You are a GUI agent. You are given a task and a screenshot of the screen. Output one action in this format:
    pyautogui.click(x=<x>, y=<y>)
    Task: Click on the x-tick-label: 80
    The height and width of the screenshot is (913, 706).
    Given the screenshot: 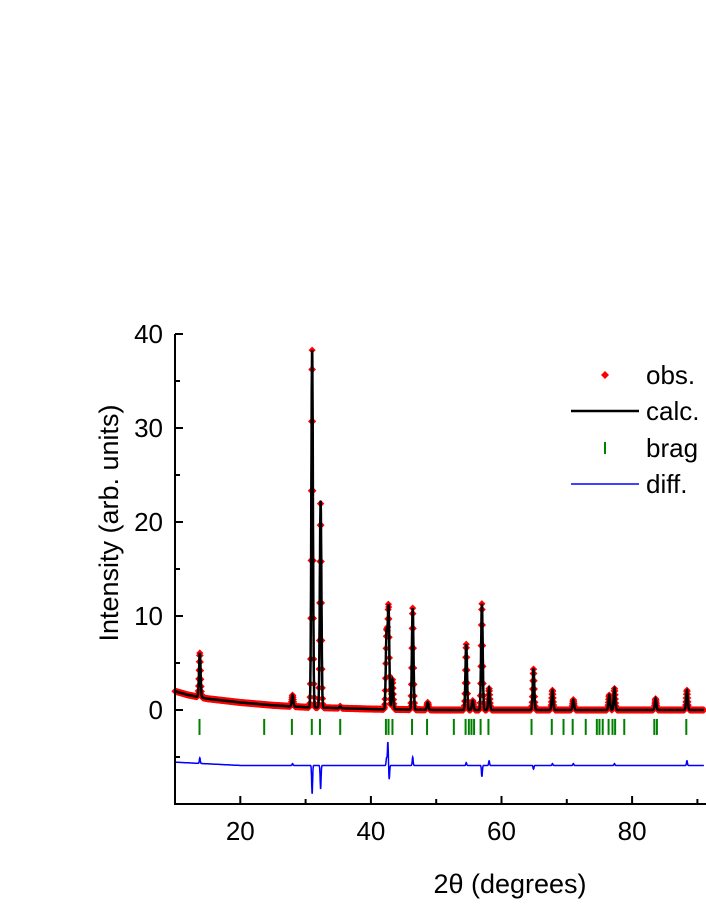 What is the action you would take?
    pyautogui.click(x=632, y=831)
    